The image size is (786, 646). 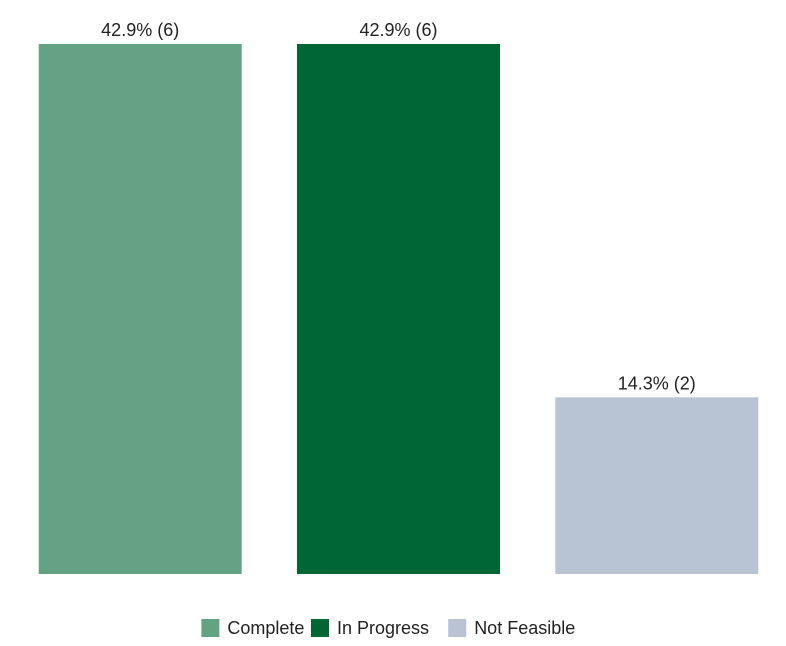 What do you see at coordinates (657, 485) in the screenshot?
I see `bar-not-feasible` at bounding box center [657, 485].